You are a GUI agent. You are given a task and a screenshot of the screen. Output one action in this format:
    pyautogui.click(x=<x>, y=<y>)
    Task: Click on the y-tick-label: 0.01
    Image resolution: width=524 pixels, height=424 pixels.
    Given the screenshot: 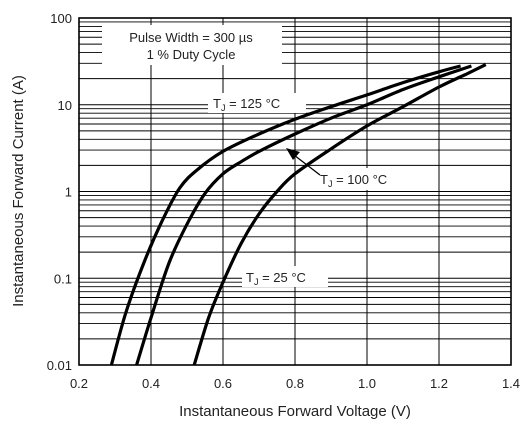 What is the action you would take?
    pyautogui.click(x=59, y=365)
    